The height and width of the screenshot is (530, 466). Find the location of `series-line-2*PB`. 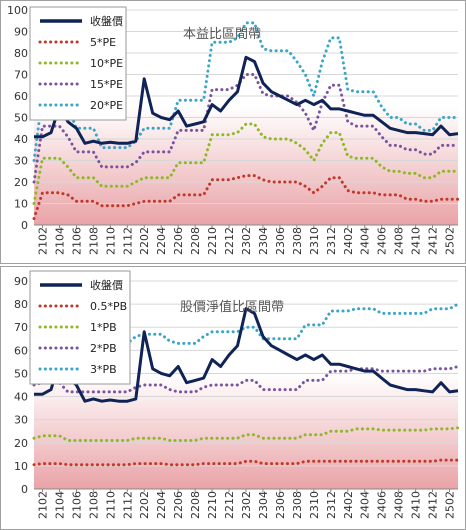

series-line-2*PB is located at coordinates (246, 379).